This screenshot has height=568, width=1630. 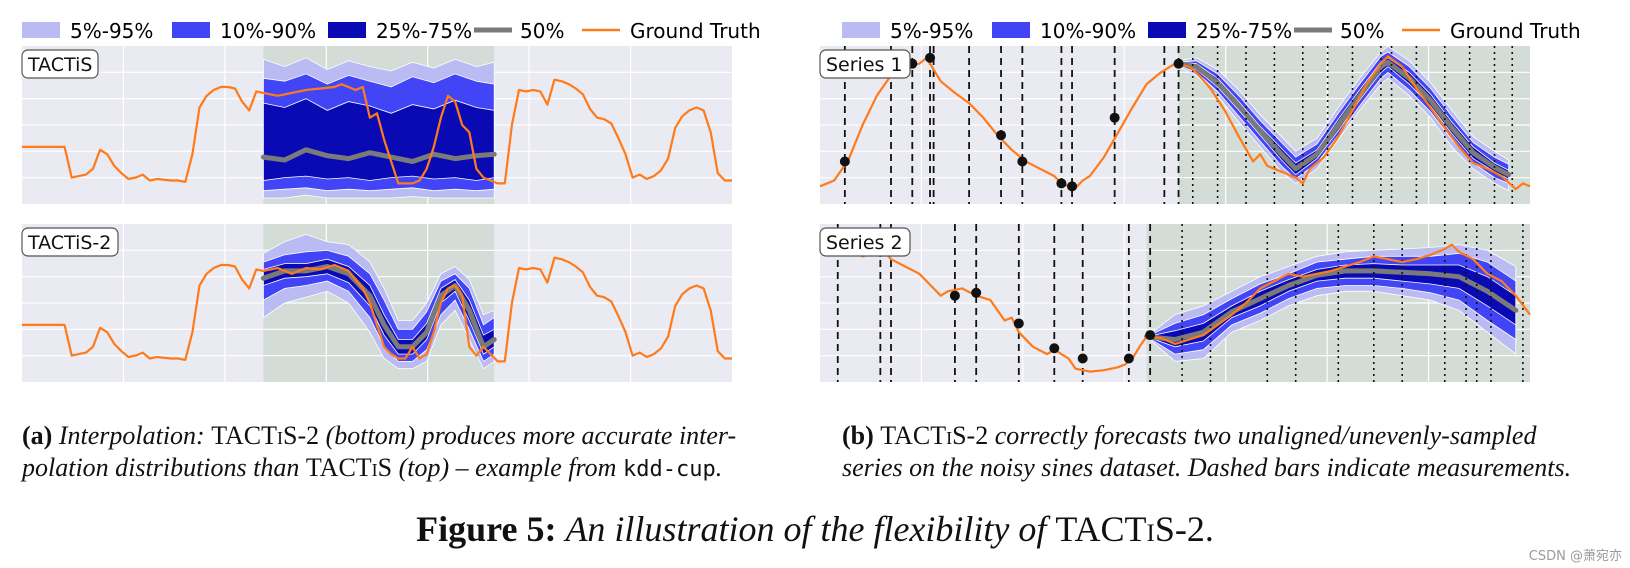 I want to click on caption-b-label: (b), so click(x=858, y=435).